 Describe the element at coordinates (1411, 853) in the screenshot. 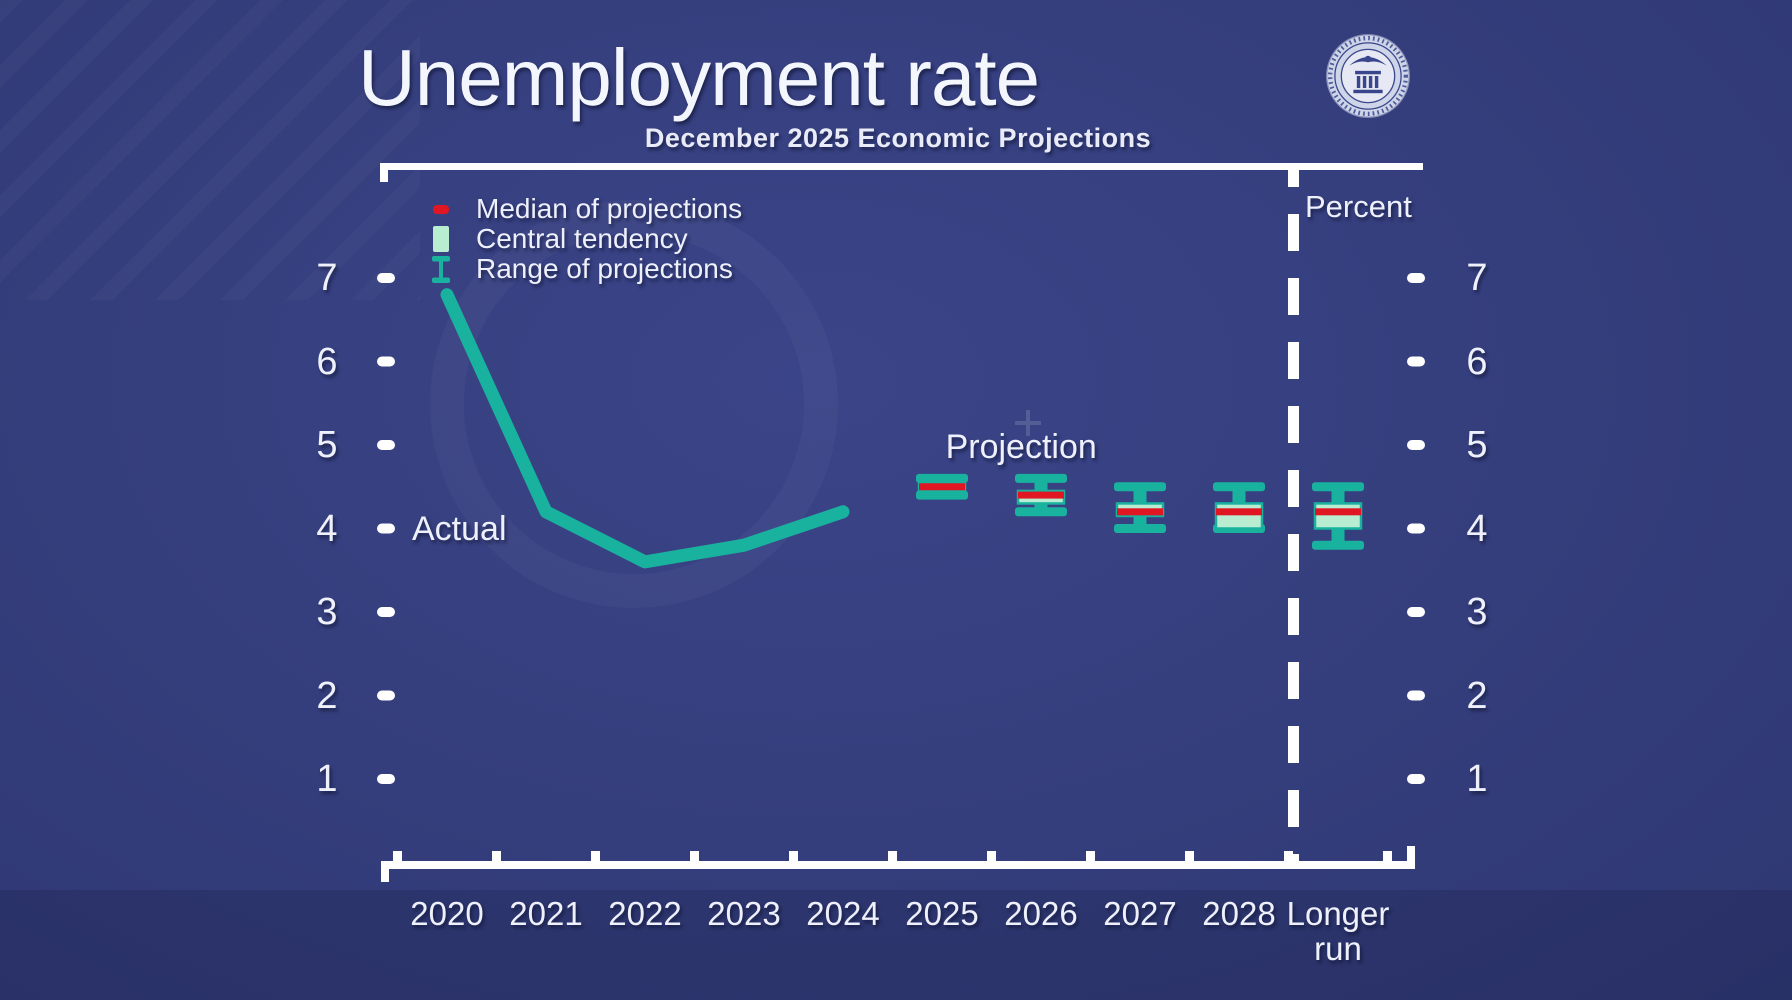

I see `x-axis-right-end-tick` at that location.